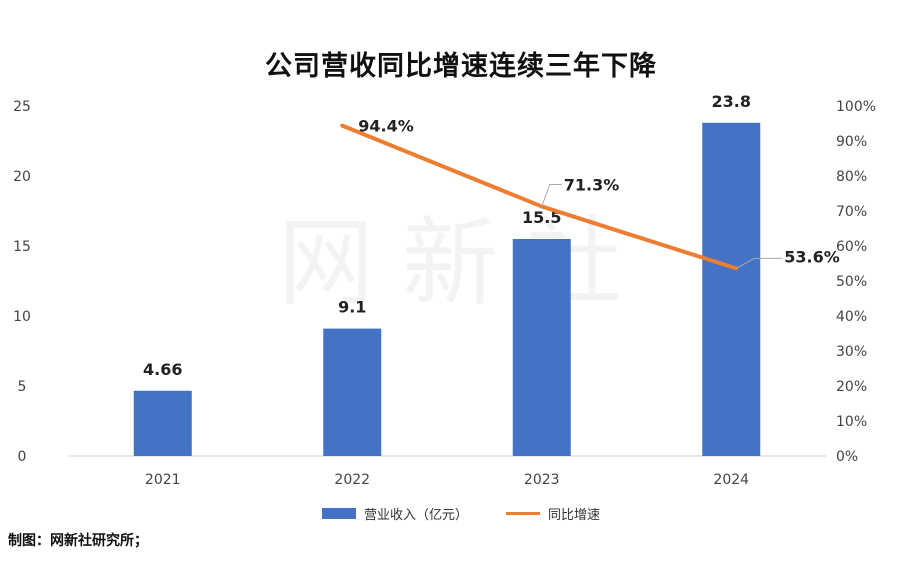  Describe the element at coordinates (352, 480) in the screenshot. I see `x-tick-label: 2022` at that location.